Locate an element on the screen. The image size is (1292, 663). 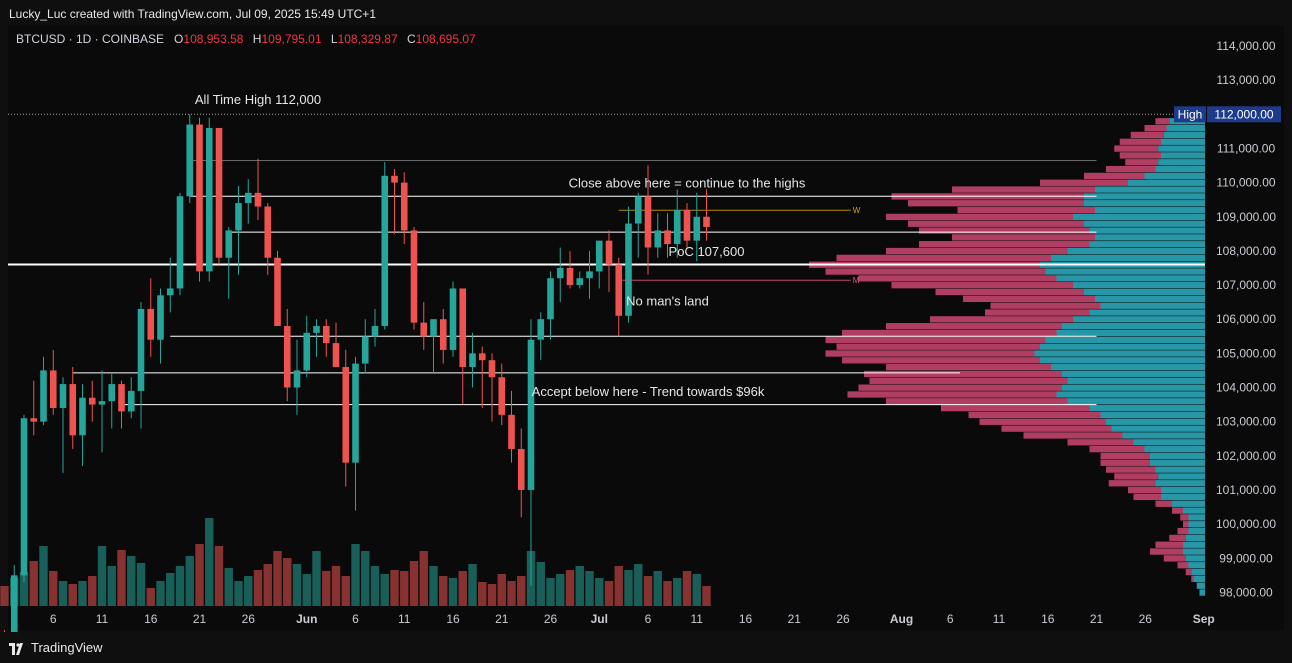
low-value: 108,329.87 is located at coordinates (367, 39).